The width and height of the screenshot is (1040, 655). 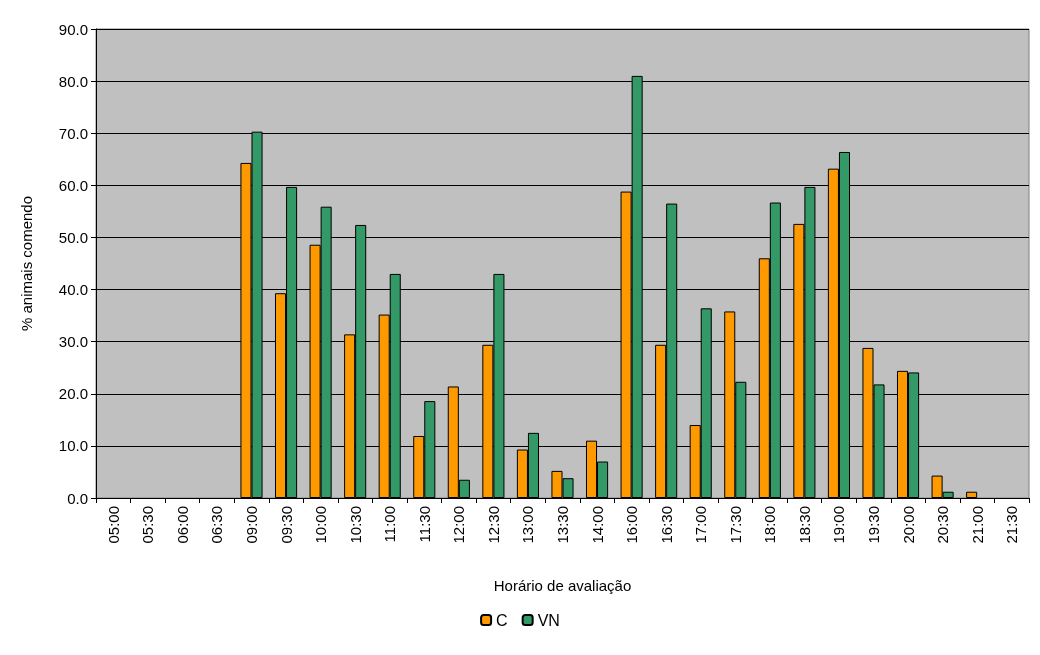 I want to click on x-tick-label: 06:00, so click(x=182, y=525).